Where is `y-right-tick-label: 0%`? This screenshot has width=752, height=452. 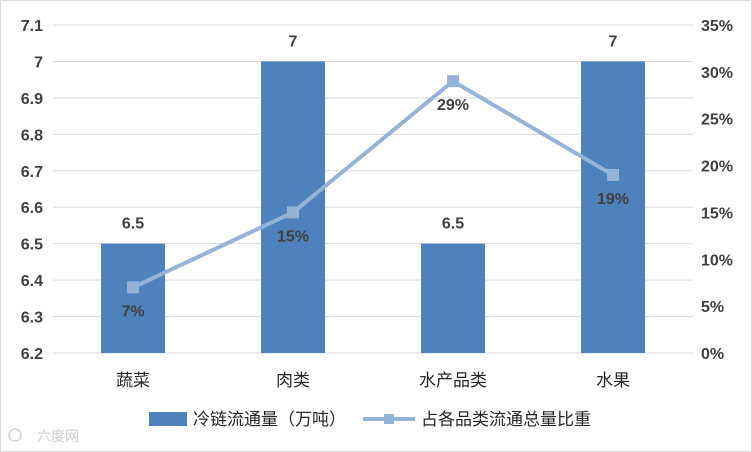 y-right-tick-label: 0% is located at coordinates (712, 354).